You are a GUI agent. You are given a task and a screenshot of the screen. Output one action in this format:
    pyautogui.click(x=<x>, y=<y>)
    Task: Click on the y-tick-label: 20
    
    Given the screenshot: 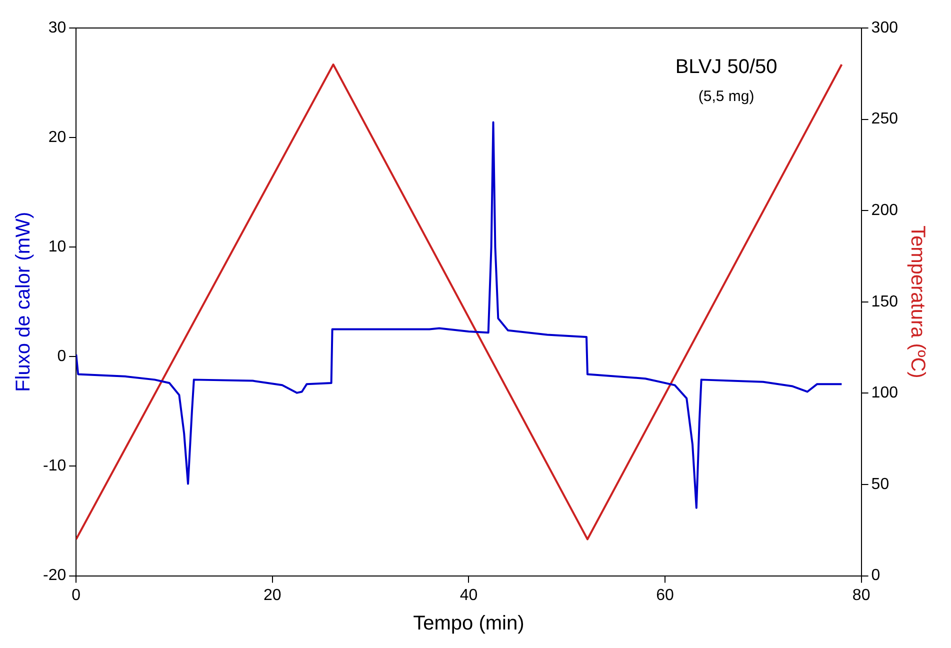 What is the action you would take?
    pyautogui.click(x=57, y=137)
    